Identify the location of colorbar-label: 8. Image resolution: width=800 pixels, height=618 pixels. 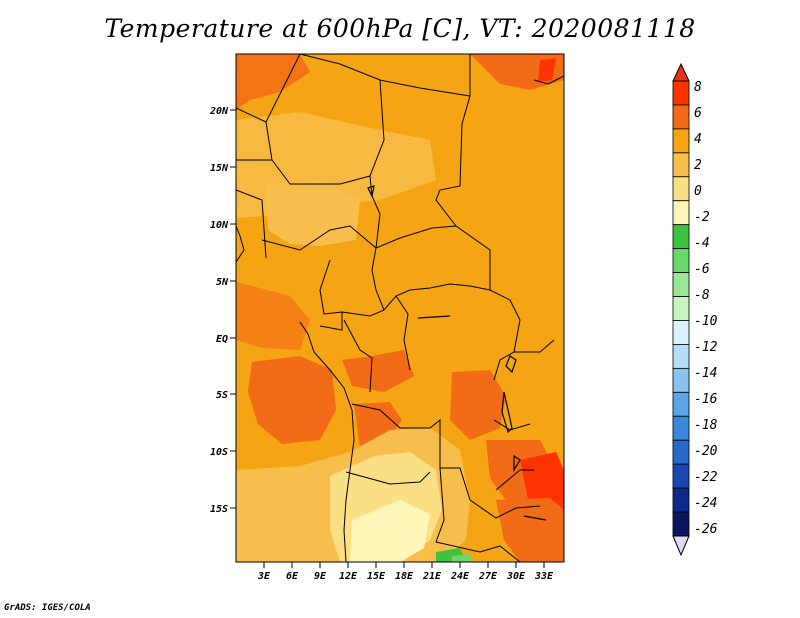
(698, 87).